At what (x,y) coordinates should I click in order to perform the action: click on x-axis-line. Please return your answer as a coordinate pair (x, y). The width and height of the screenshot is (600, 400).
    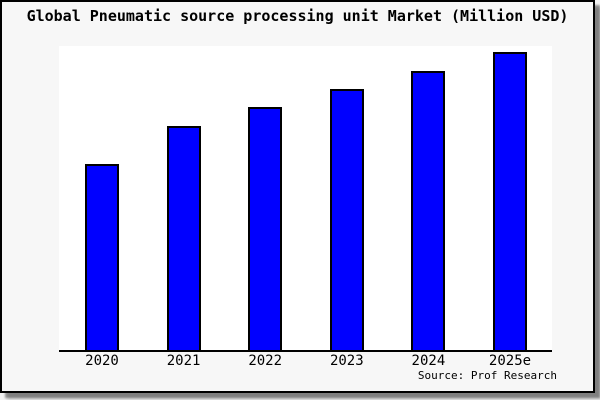
    Looking at the image, I should click on (305, 351).